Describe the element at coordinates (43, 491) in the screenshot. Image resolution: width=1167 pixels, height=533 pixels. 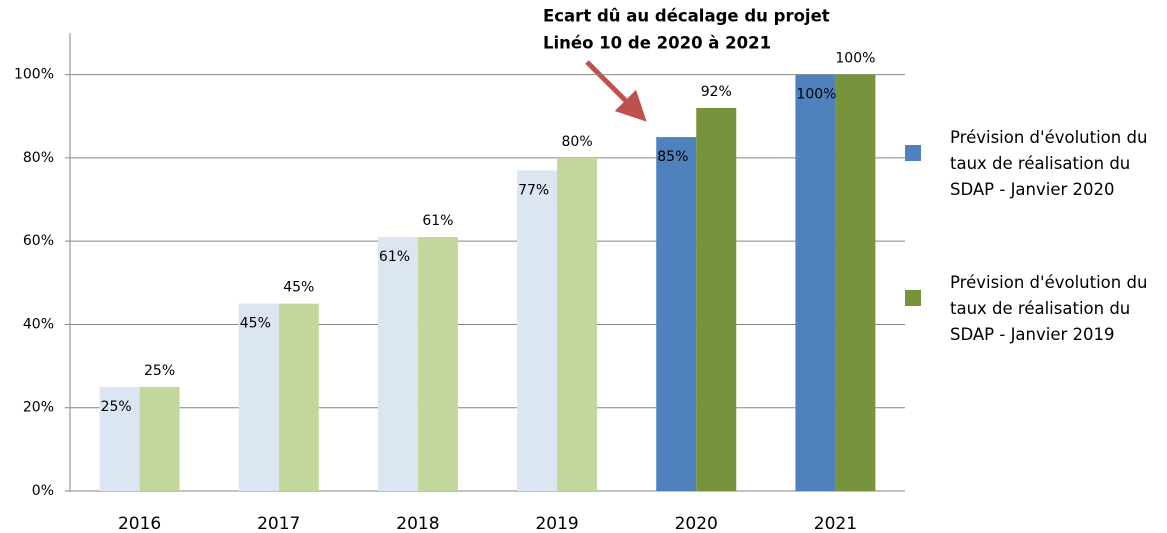
I see `y-tick-label: 0%` at that location.